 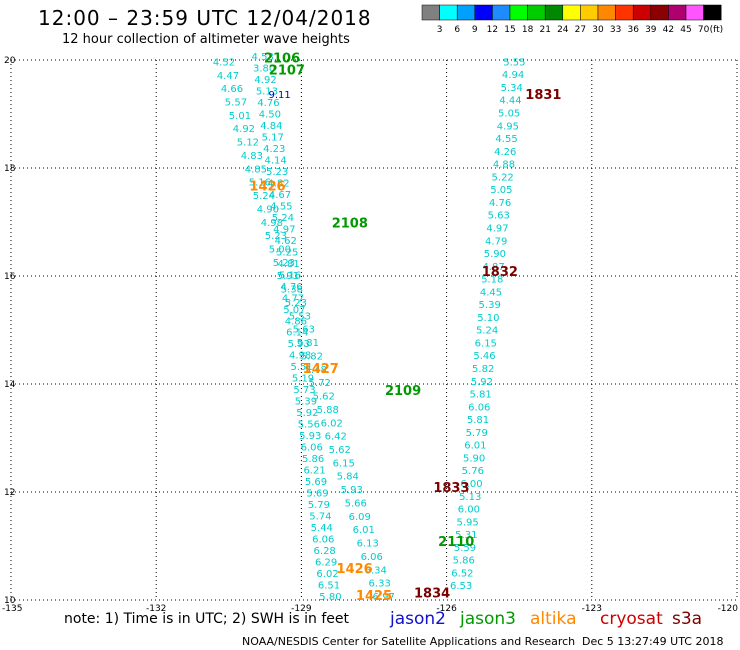 What do you see at coordinates (228, 76) in the screenshot?
I see `wave-height-value: 4.47` at bounding box center [228, 76].